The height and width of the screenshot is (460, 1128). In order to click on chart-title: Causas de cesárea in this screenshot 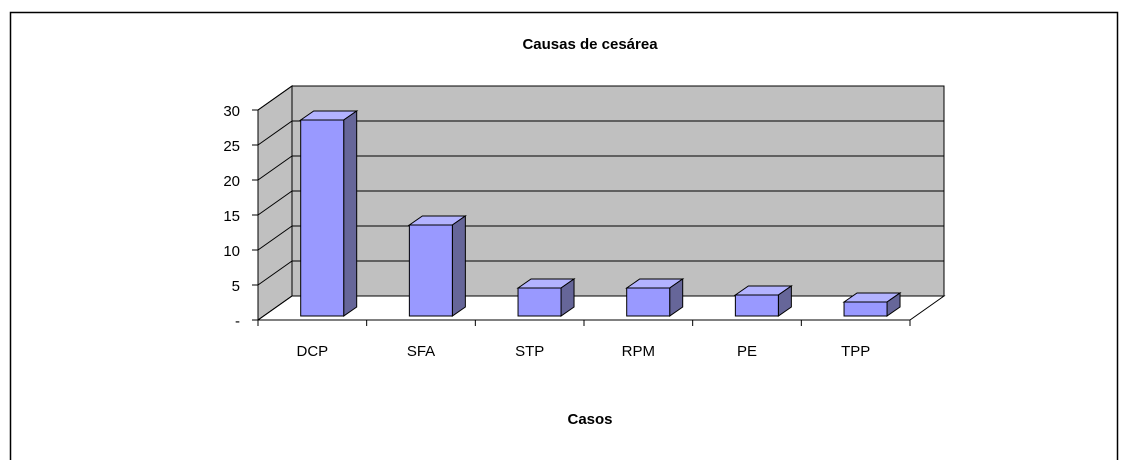, I will do `click(590, 44)`.